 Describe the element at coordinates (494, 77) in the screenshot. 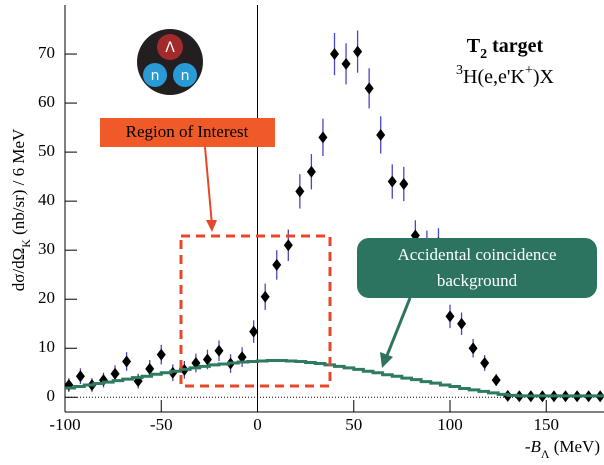

I see `text-part: H(e,e'K` at that location.